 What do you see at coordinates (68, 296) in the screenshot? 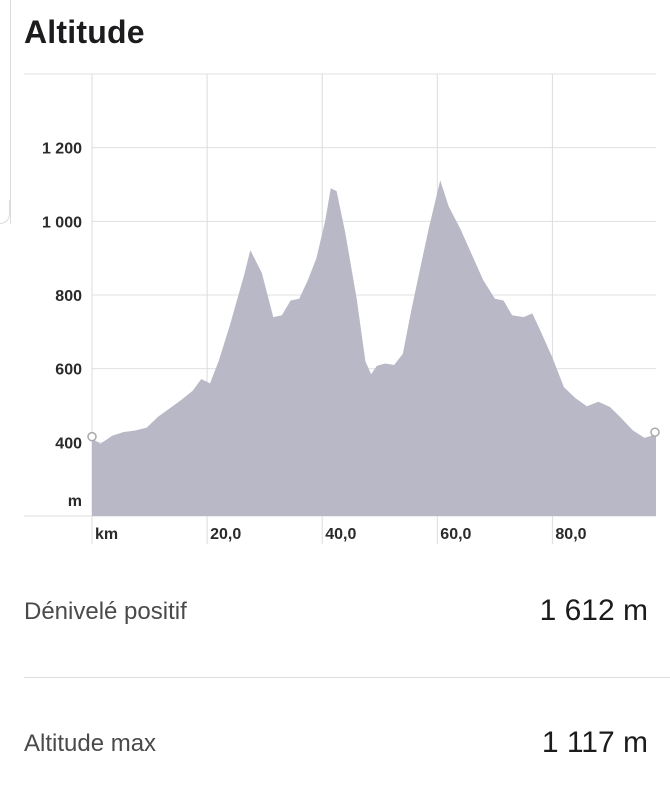
I see `y-tick-label: 800` at bounding box center [68, 296].